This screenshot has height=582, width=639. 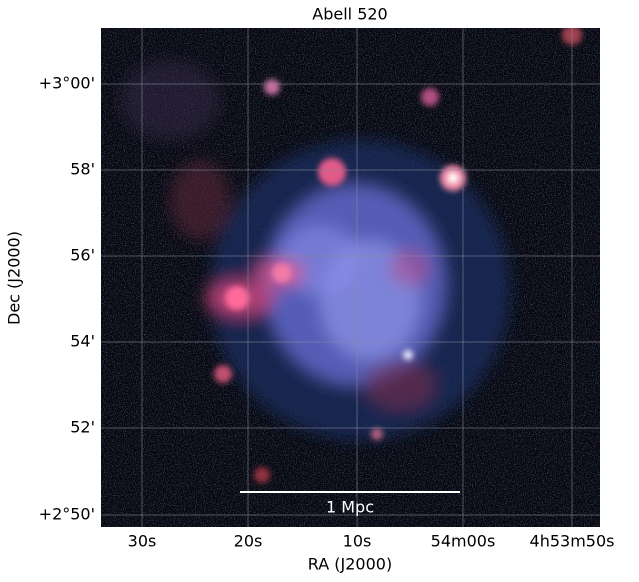 What do you see at coordinates (82, 341) in the screenshot?
I see `y-tick-label: 54'` at bounding box center [82, 341].